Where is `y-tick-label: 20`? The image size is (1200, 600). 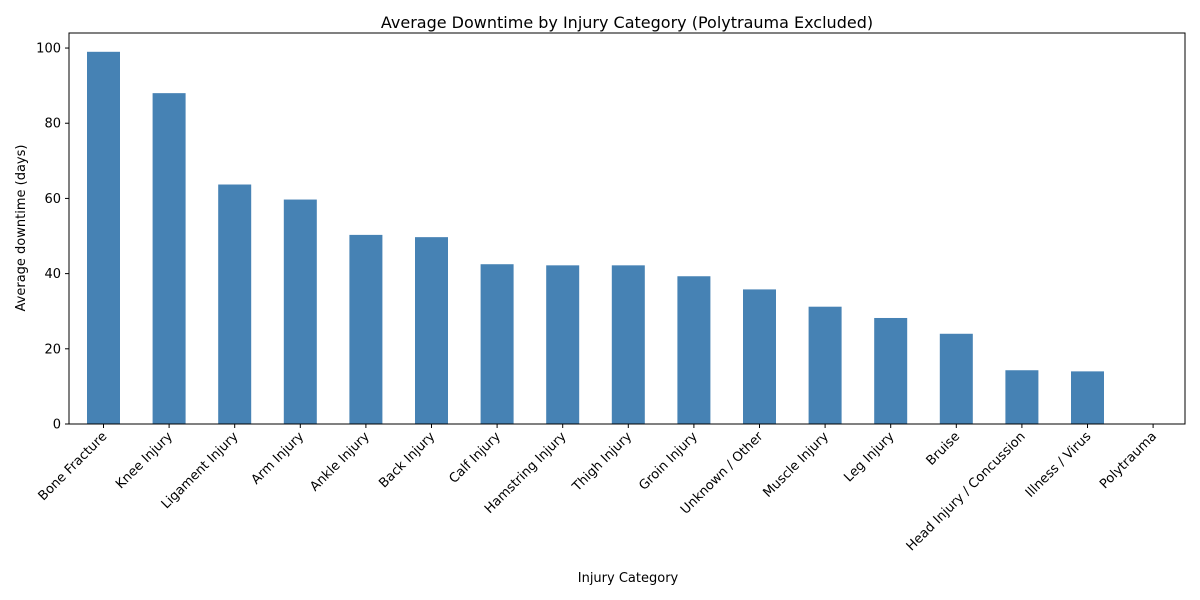 y-tick-label: 20 is located at coordinates (52, 349).